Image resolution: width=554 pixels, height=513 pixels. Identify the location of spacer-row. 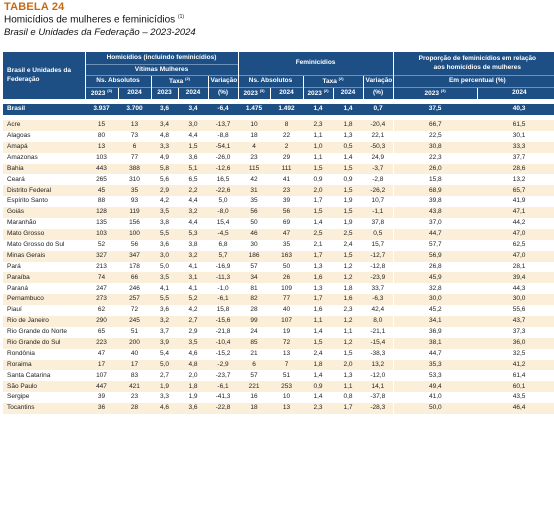
(278, 117).